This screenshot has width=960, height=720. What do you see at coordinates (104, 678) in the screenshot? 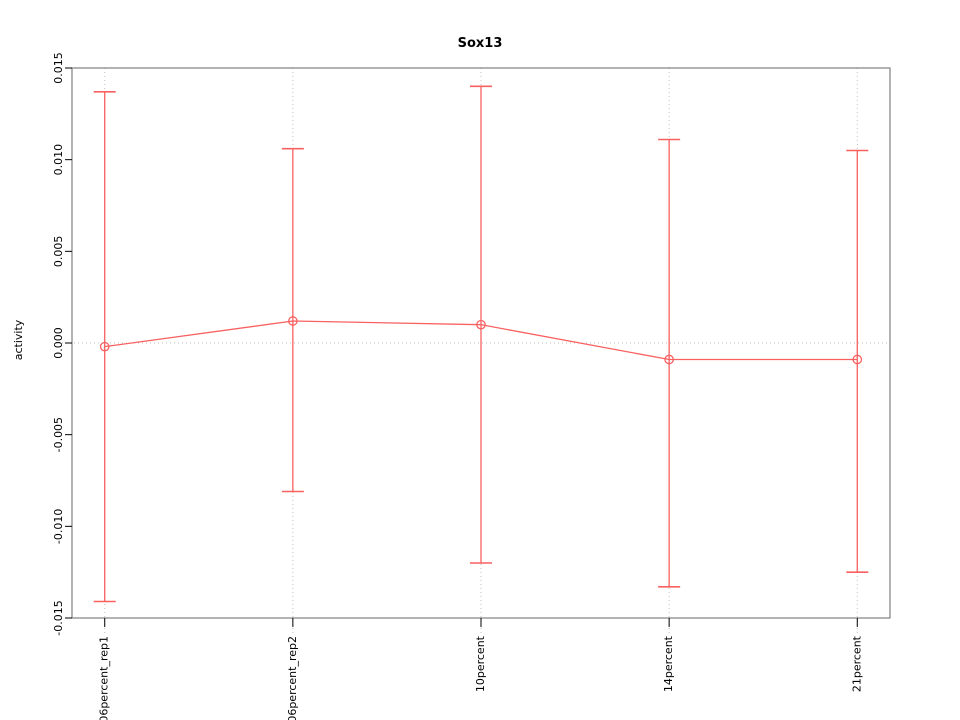
I see `x-tick-label: 06percent_rep1` at bounding box center [104, 678].